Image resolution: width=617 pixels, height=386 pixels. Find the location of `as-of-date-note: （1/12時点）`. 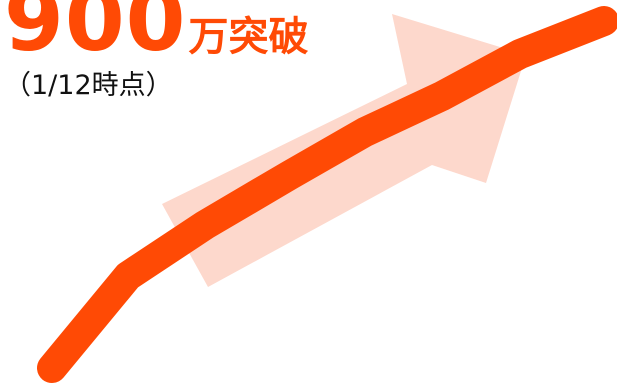

as-of-date-note: （1/12時点） is located at coordinates (88, 85).